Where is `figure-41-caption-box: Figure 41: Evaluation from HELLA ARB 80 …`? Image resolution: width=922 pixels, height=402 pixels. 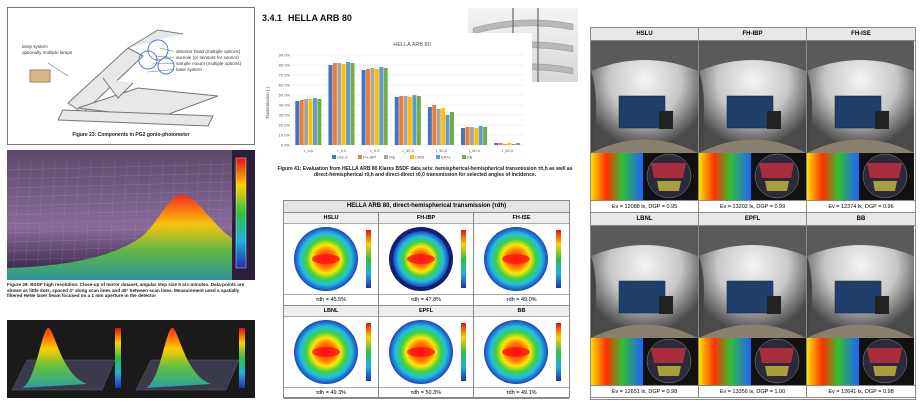
figure-41-caption-box: Figure 41: Evaluation from HELLA ARB 80 … is located at coordinates (425, 176).